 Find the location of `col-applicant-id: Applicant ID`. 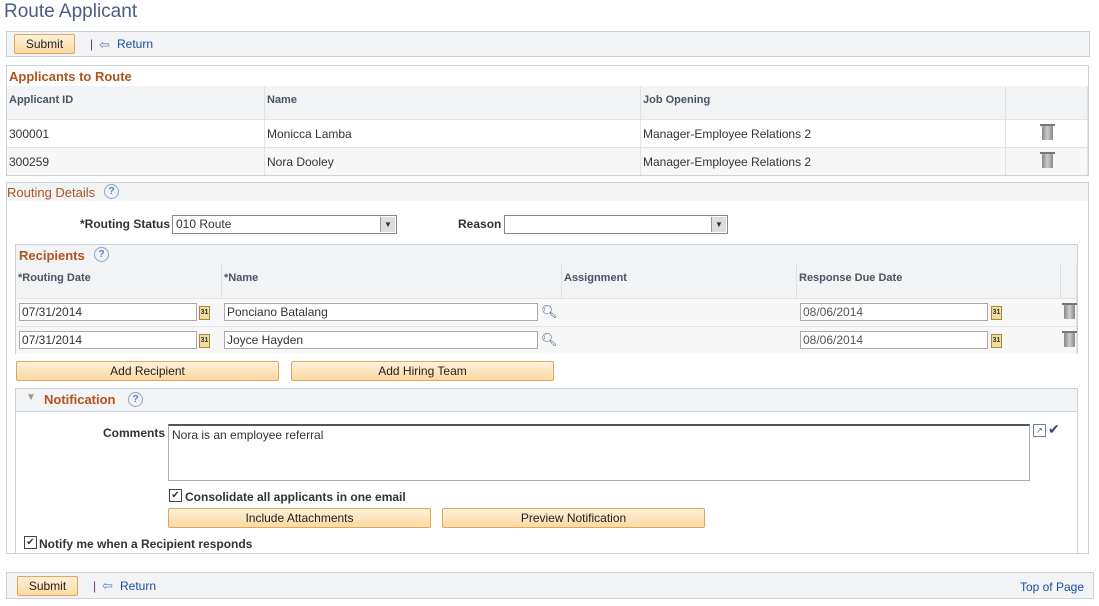

col-applicant-id: Applicant ID is located at coordinates (136, 102).